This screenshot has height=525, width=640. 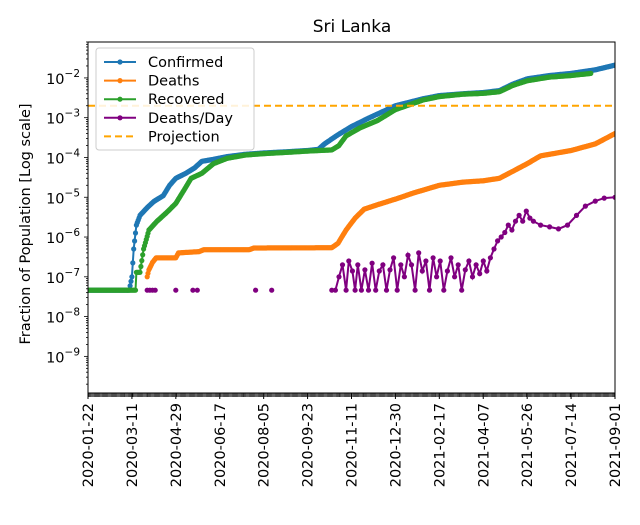 I want to click on x-tick-label: 2021-07-14, so click(x=572, y=445).